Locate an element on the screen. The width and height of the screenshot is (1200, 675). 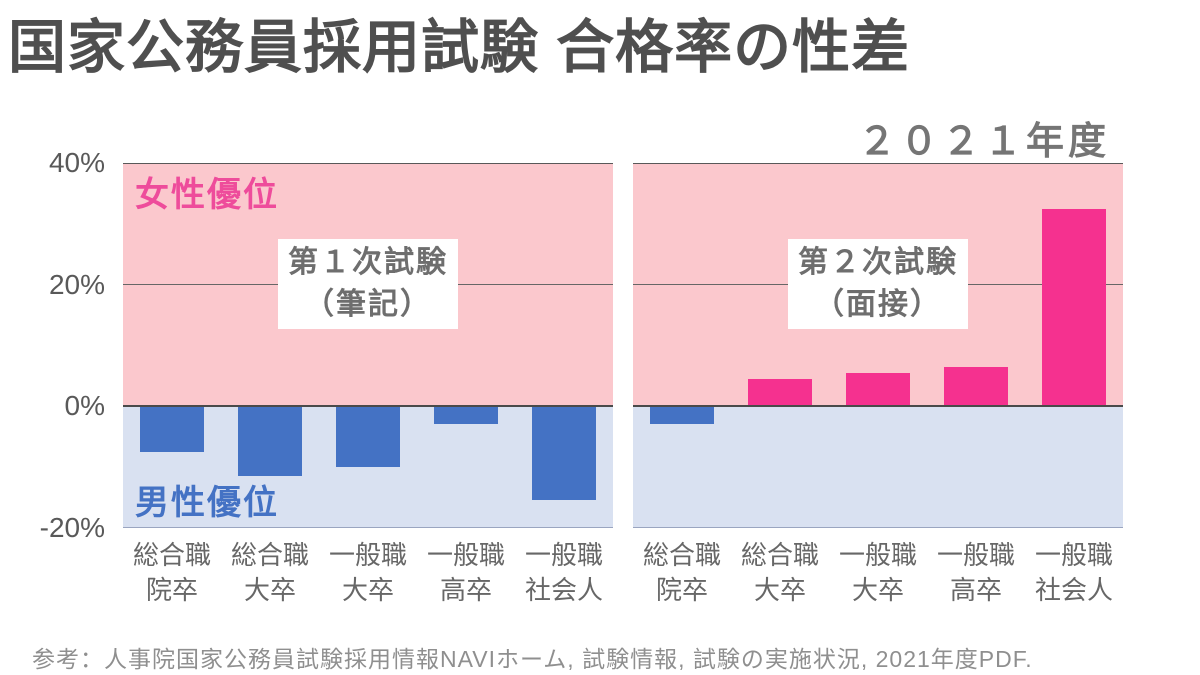
bar-panel1-cat1 is located at coordinates (172, 429).